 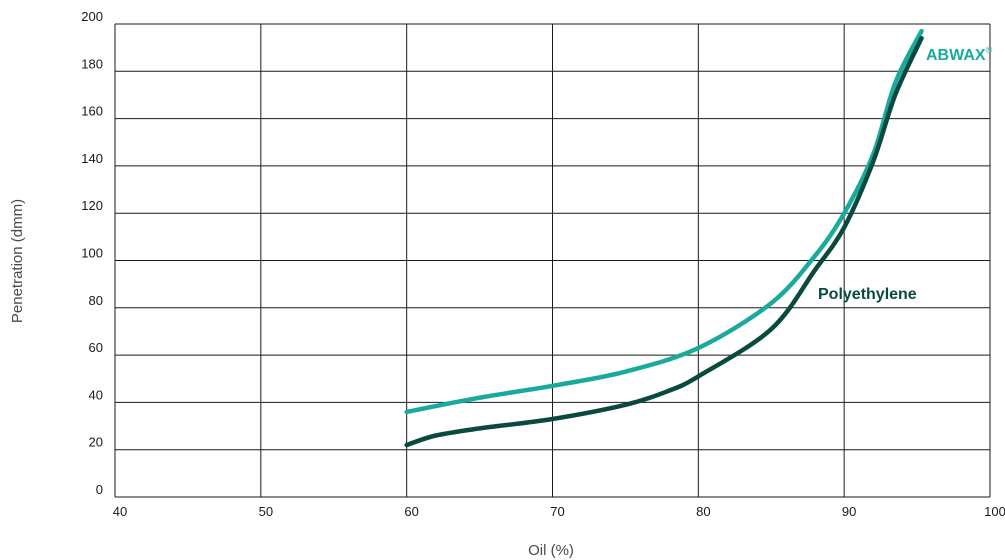 What do you see at coordinates (989, 50) in the screenshot?
I see `registered-mark: ®` at bounding box center [989, 50].